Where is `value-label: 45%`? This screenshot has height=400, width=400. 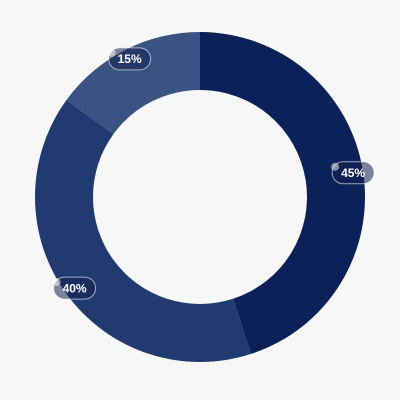 value-label: 45% is located at coordinates (353, 173).